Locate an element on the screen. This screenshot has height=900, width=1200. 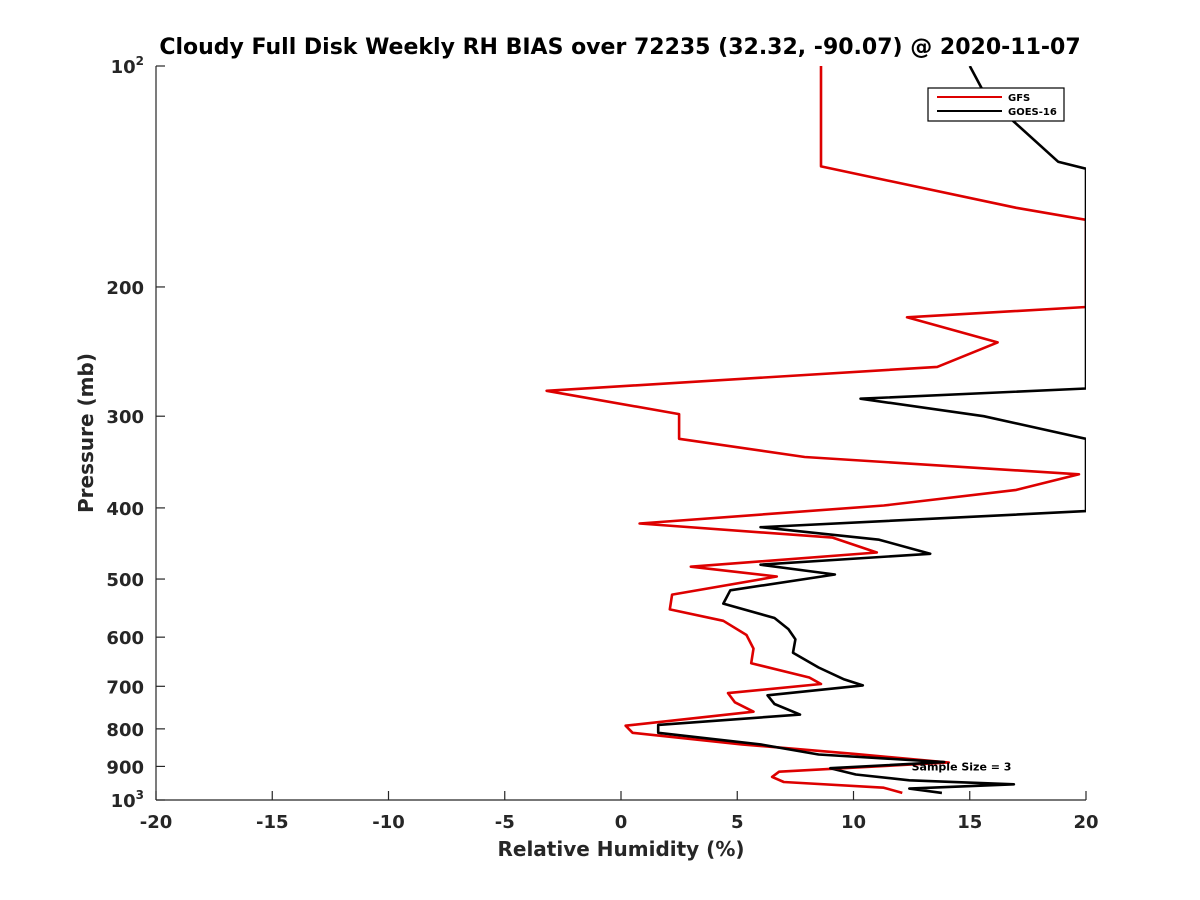
y-axis-label: Pressure (mb) is located at coordinates (86, 433).